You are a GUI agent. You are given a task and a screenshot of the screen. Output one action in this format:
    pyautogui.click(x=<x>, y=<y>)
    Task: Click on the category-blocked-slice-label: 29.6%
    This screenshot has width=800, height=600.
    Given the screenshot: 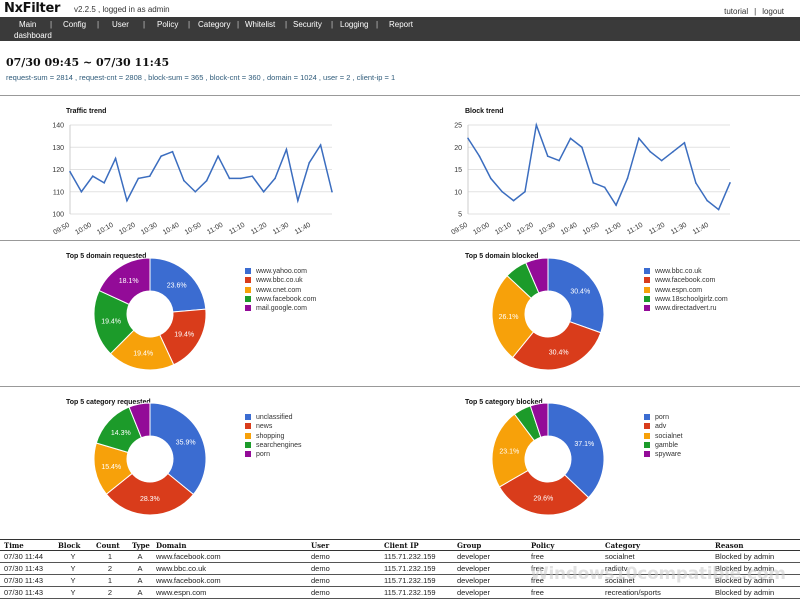 What is the action you would take?
    pyautogui.click(x=543, y=499)
    